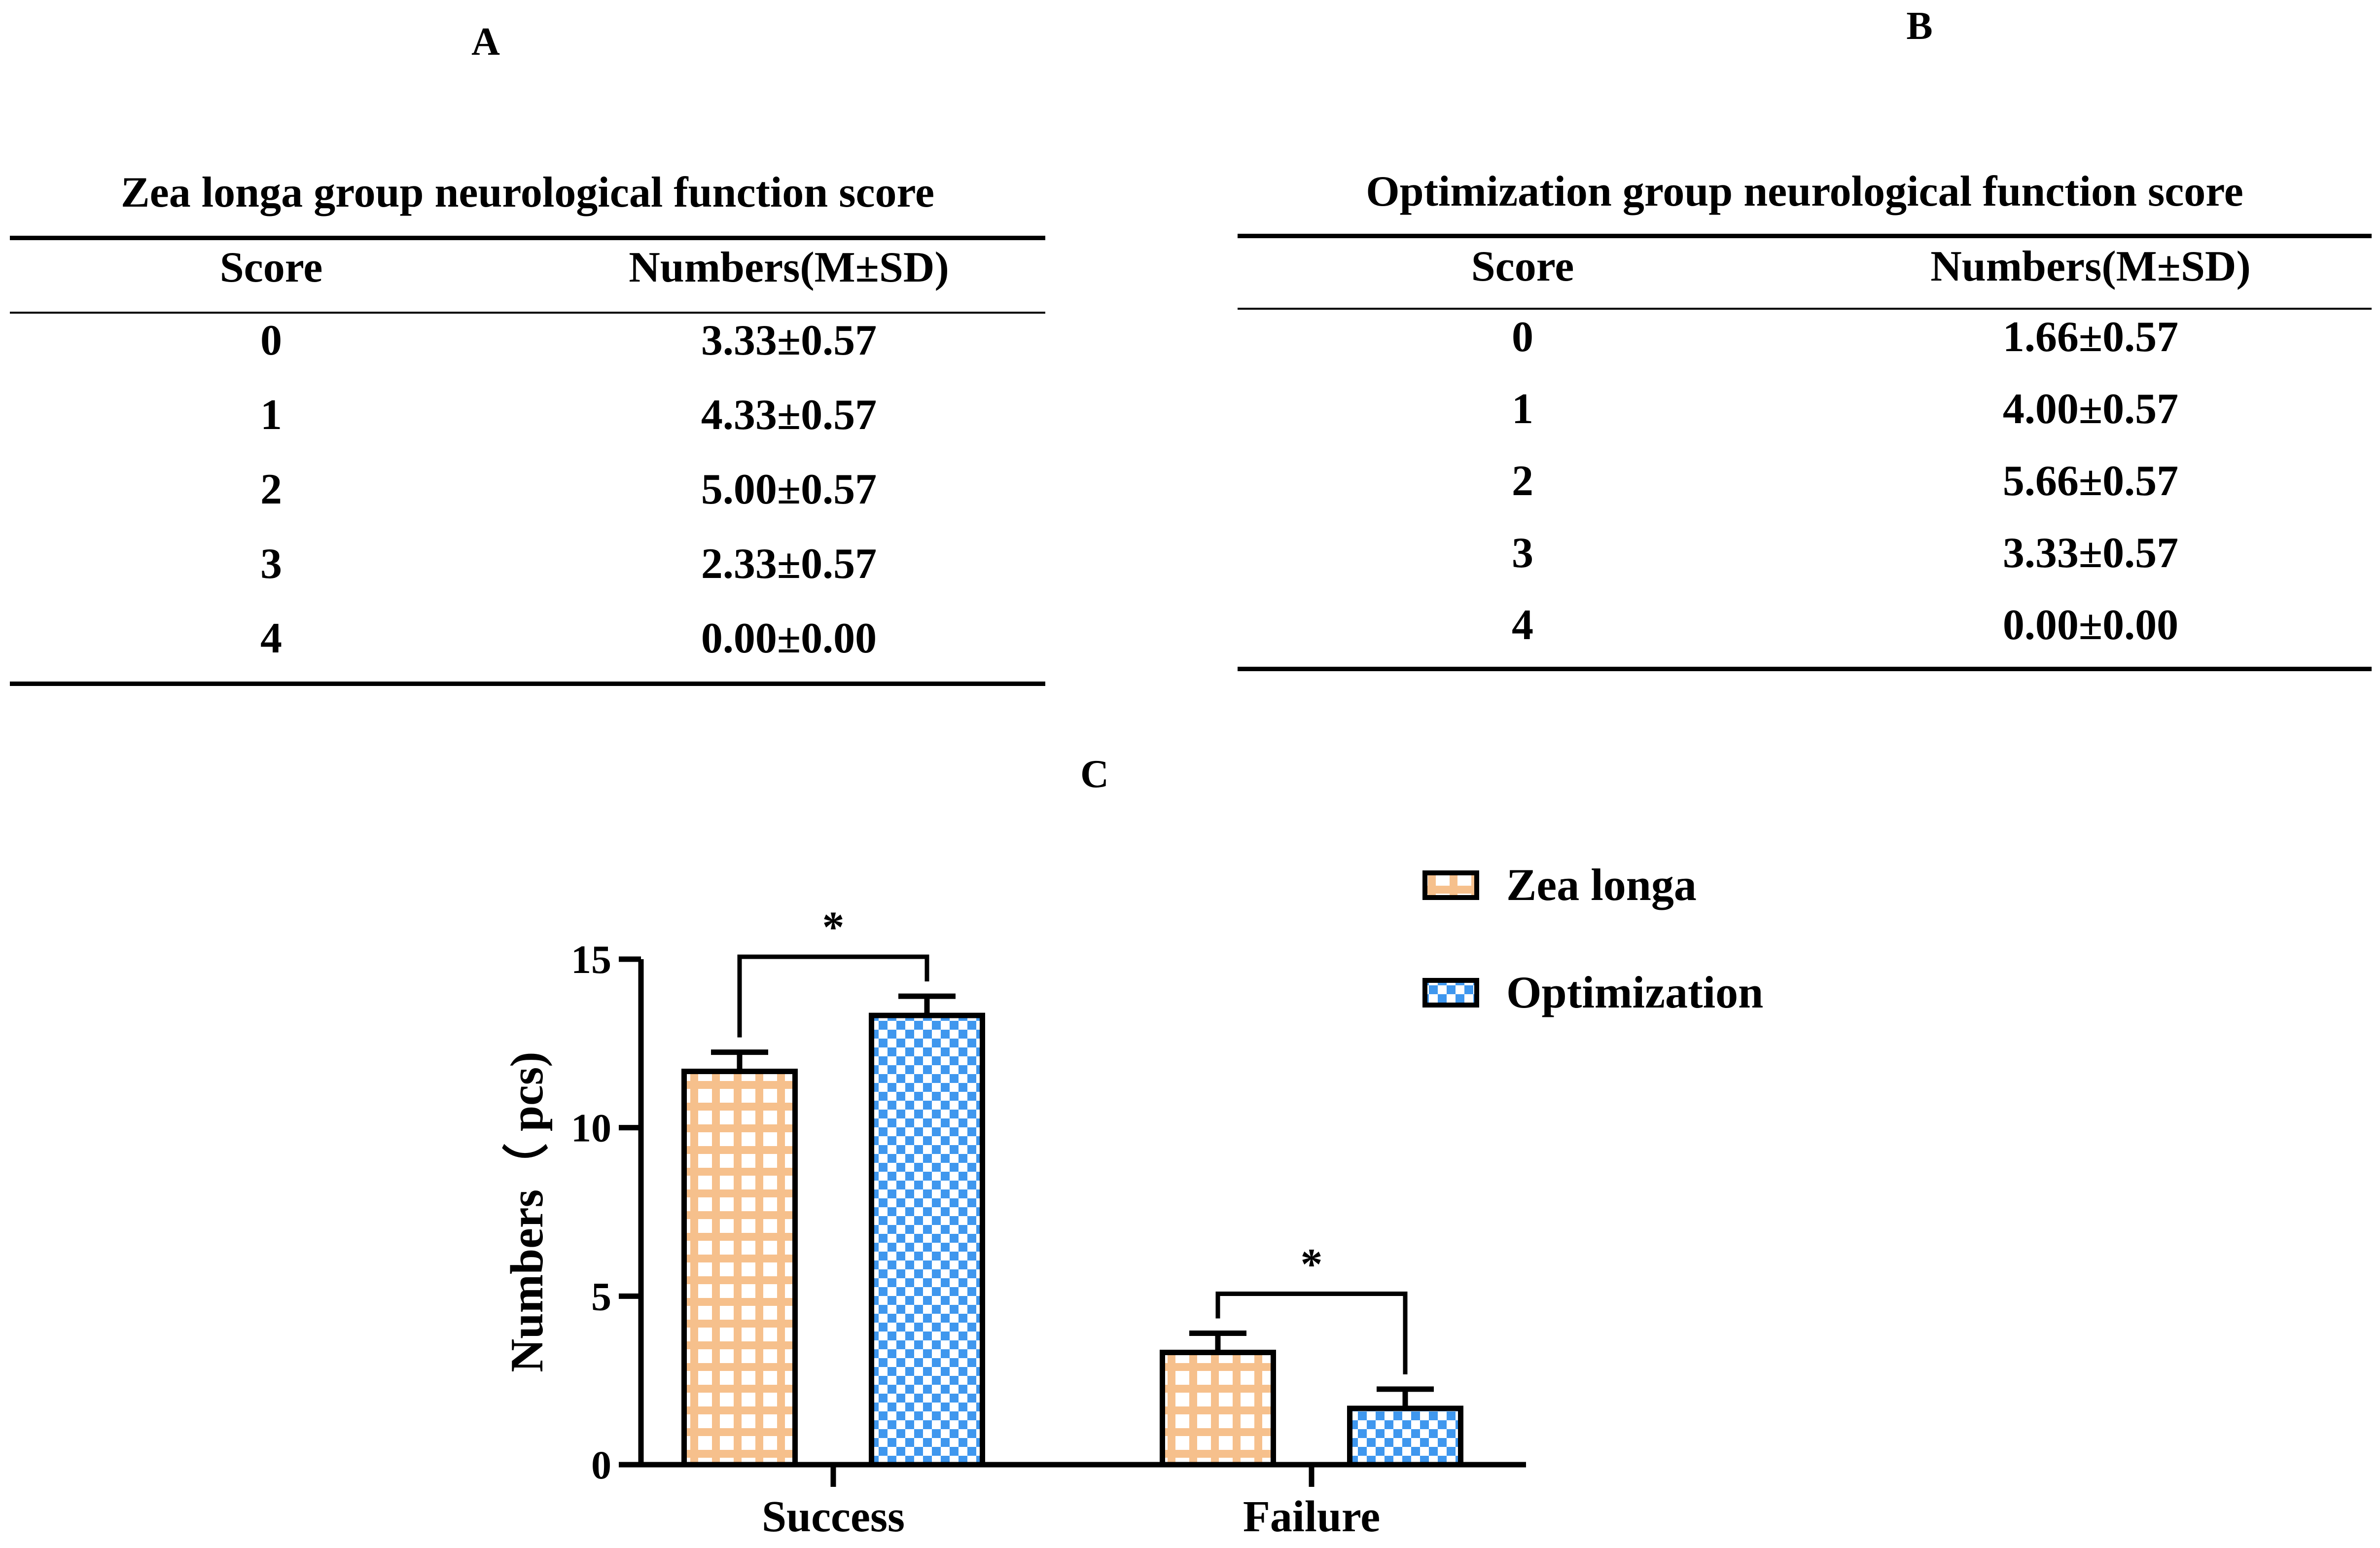 This screenshot has width=2380, height=1548. Describe the element at coordinates (789, 267) in the screenshot. I see `table-a-header-numbers: Numbers(M±SD)` at that location.